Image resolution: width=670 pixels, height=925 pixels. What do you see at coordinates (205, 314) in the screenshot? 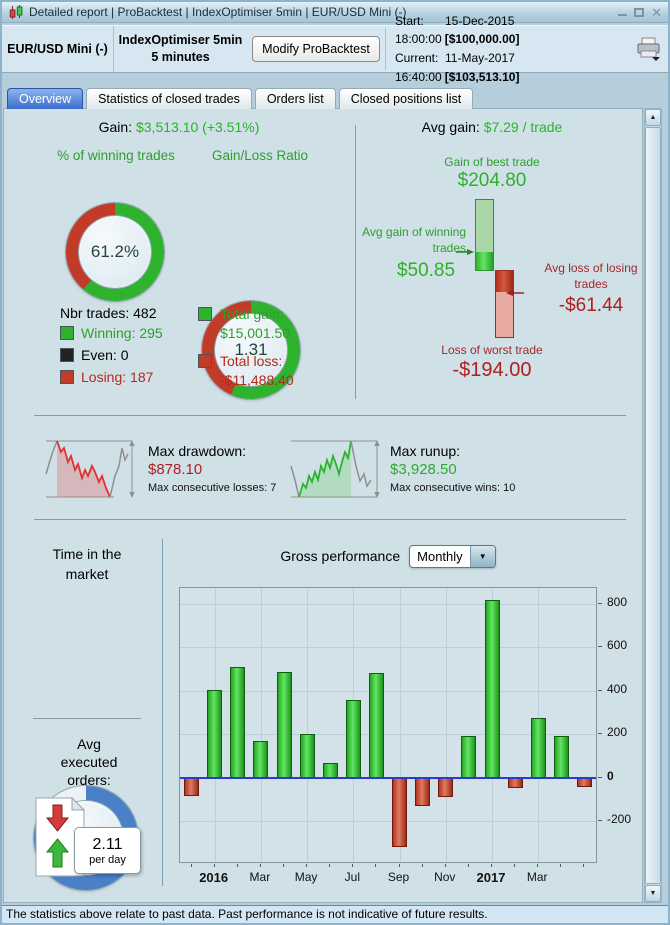
I see `total-gain-swatch` at bounding box center [205, 314].